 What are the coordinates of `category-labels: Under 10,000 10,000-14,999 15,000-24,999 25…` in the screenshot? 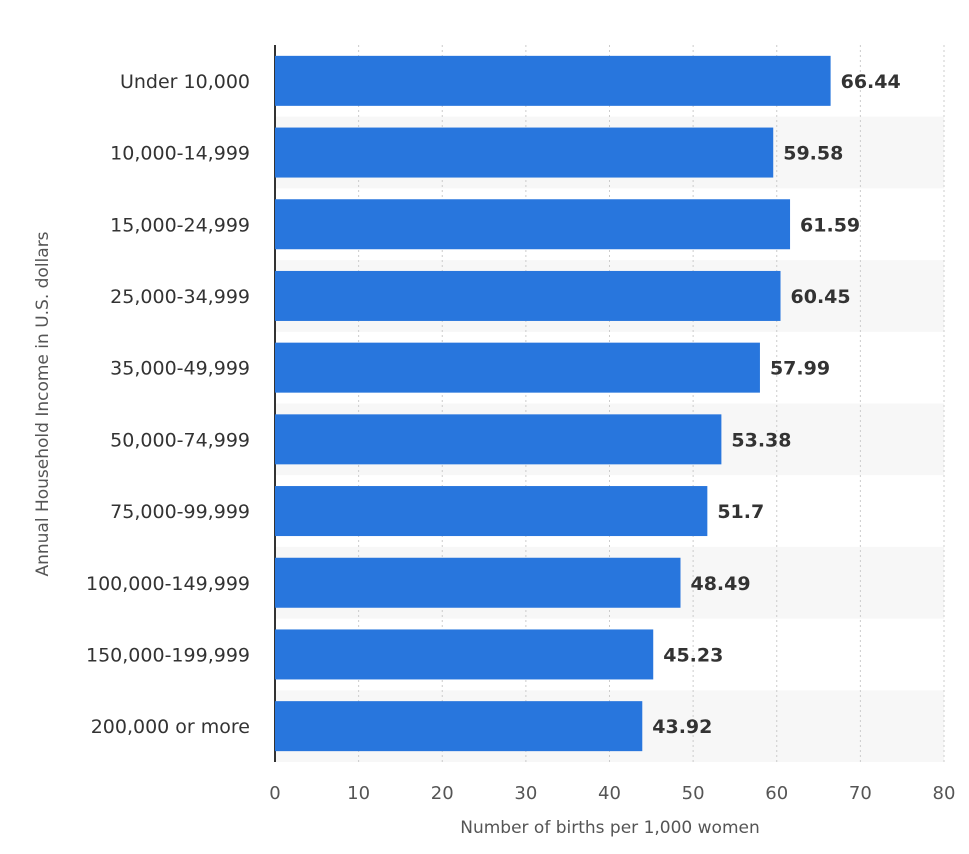 It's located at (168, 404).